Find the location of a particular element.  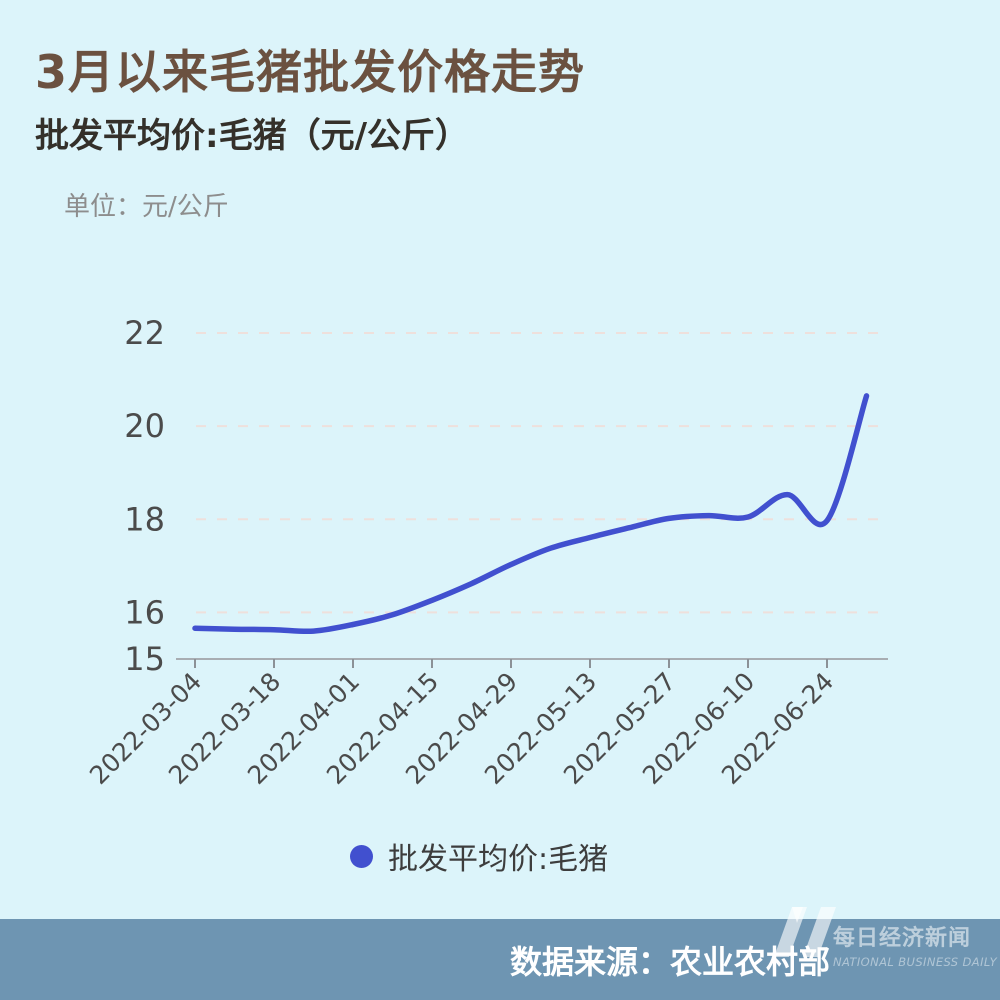

data-source-label: 数据来源：农业农村部 is located at coordinates (669, 961).